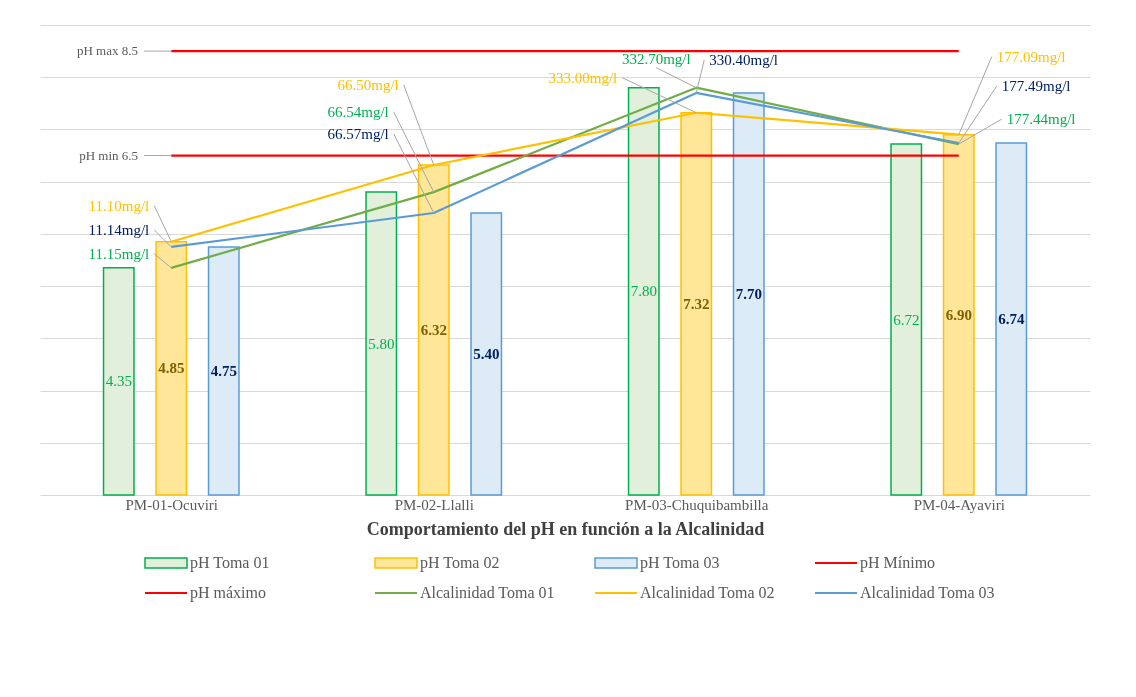  Describe the element at coordinates (958, 314) in the screenshot. I see `data-label: 6.90` at that location.